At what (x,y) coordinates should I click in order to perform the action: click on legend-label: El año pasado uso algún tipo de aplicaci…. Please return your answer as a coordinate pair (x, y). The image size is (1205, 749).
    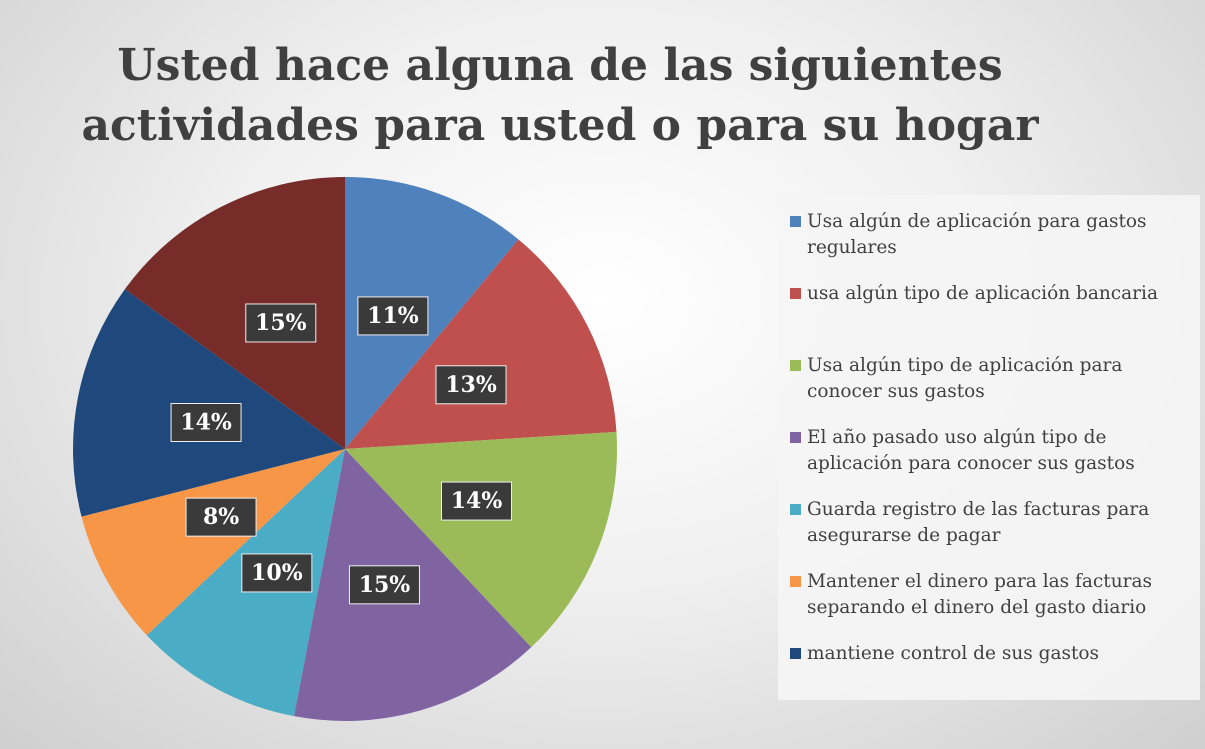
    Looking at the image, I should click on (971, 450).